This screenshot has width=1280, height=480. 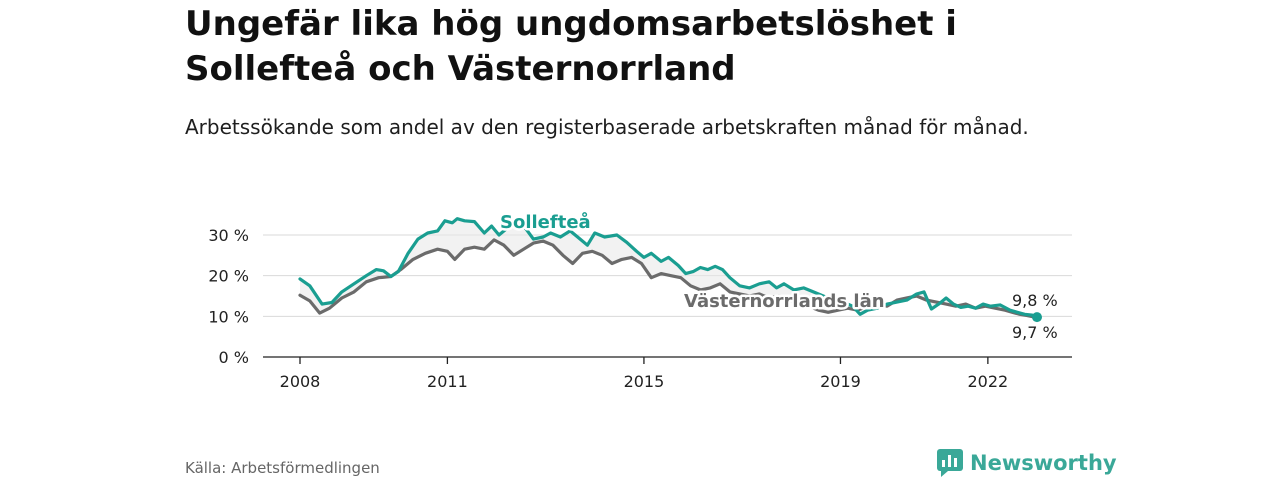 I want to click on x-tick-label: 2015, so click(x=644, y=381).